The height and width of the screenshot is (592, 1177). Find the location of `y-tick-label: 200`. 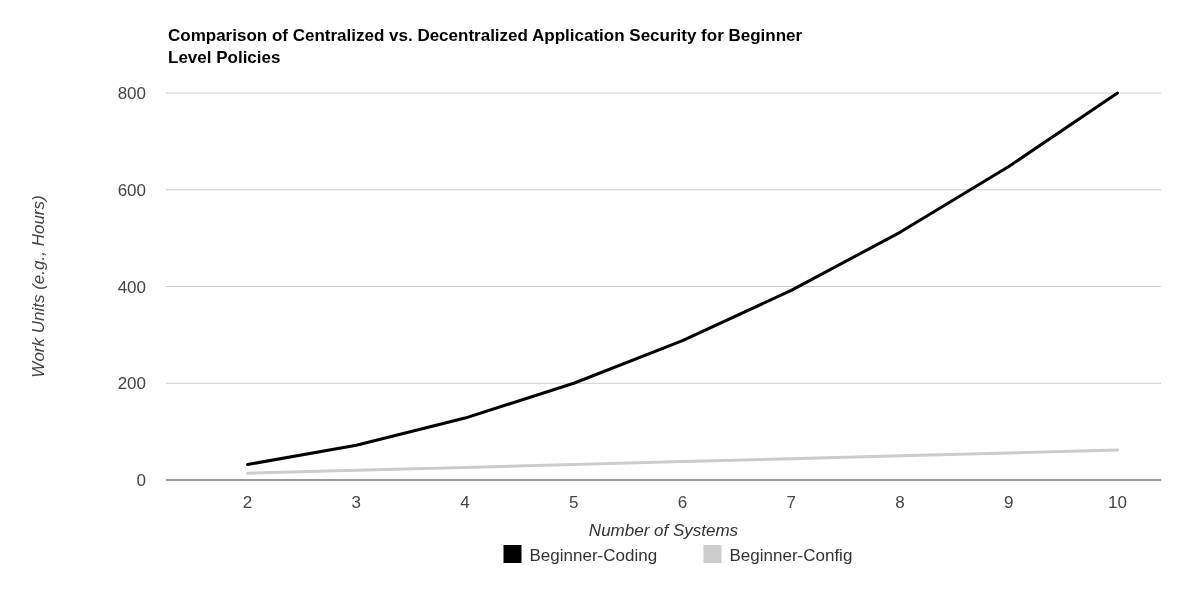

y-tick-label: 200 is located at coordinates (131, 384).